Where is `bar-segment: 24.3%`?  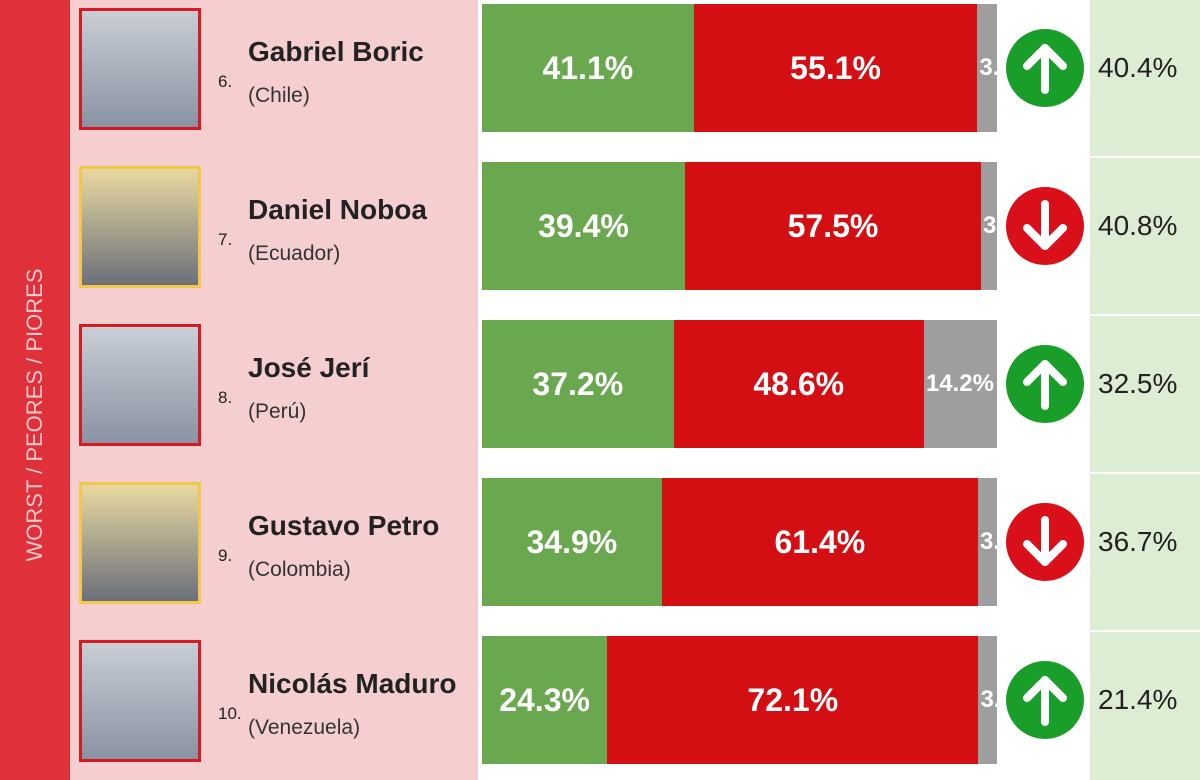
bar-segment: 24.3% is located at coordinates (545, 700).